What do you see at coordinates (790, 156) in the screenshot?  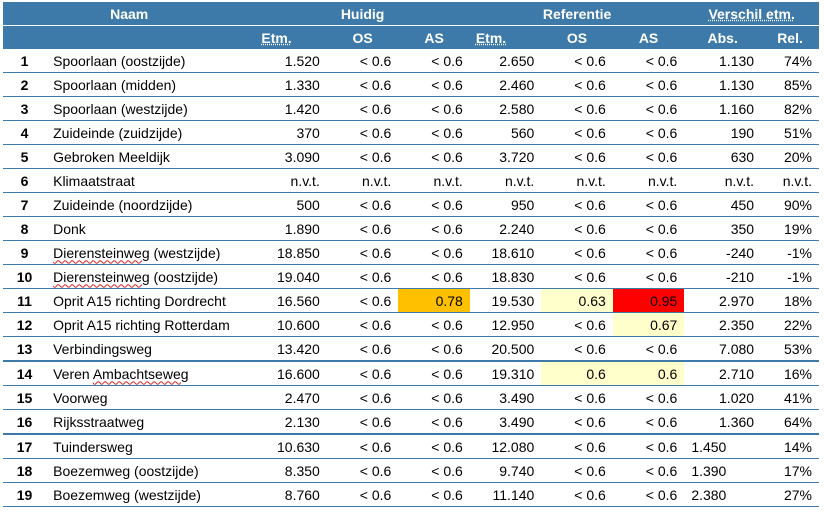 I see `cell-rel: 20%` at bounding box center [790, 156].